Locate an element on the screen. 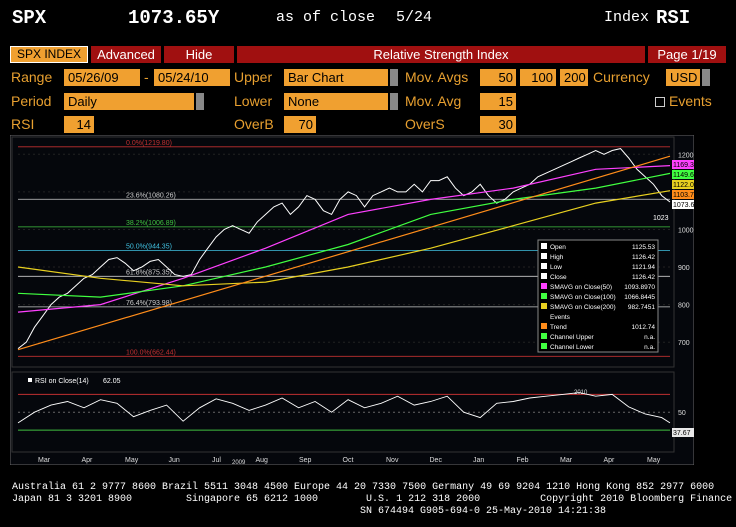 This screenshot has width=736, height=527. upper-dropdown-icon is located at coordinates (394, 77).